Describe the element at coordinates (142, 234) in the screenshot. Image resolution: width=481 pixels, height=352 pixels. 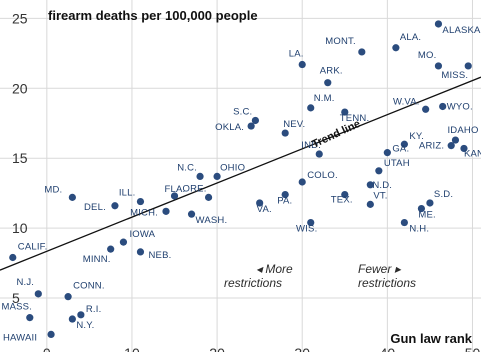
I see `point-label-iowa: IOWA` at that location.